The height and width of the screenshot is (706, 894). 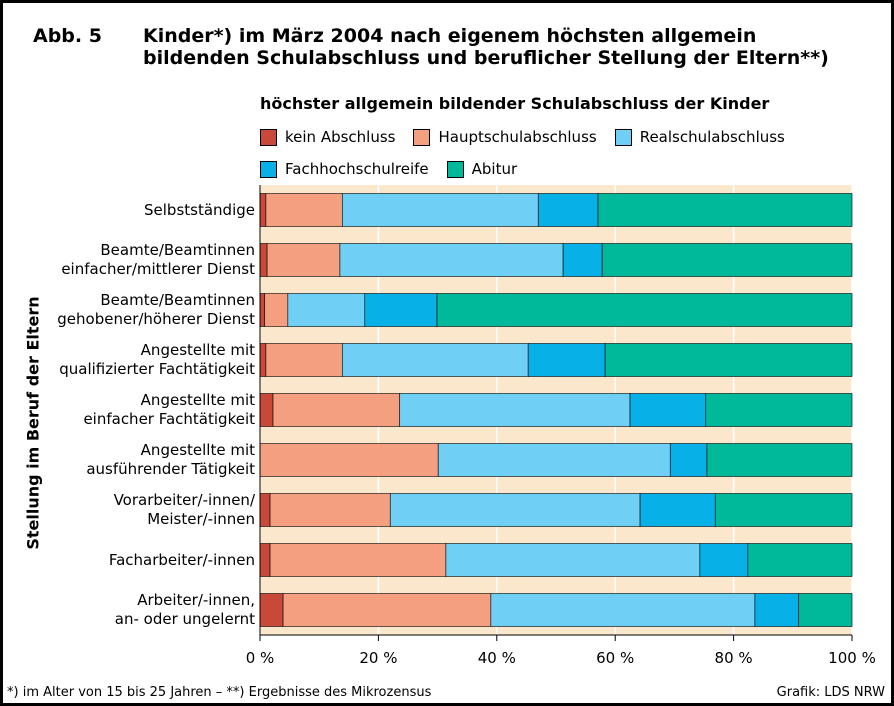 I want to click on y-tick-label: Vorarbeiter/-innen/ Meister/-innen, so click(x=184, y=509).